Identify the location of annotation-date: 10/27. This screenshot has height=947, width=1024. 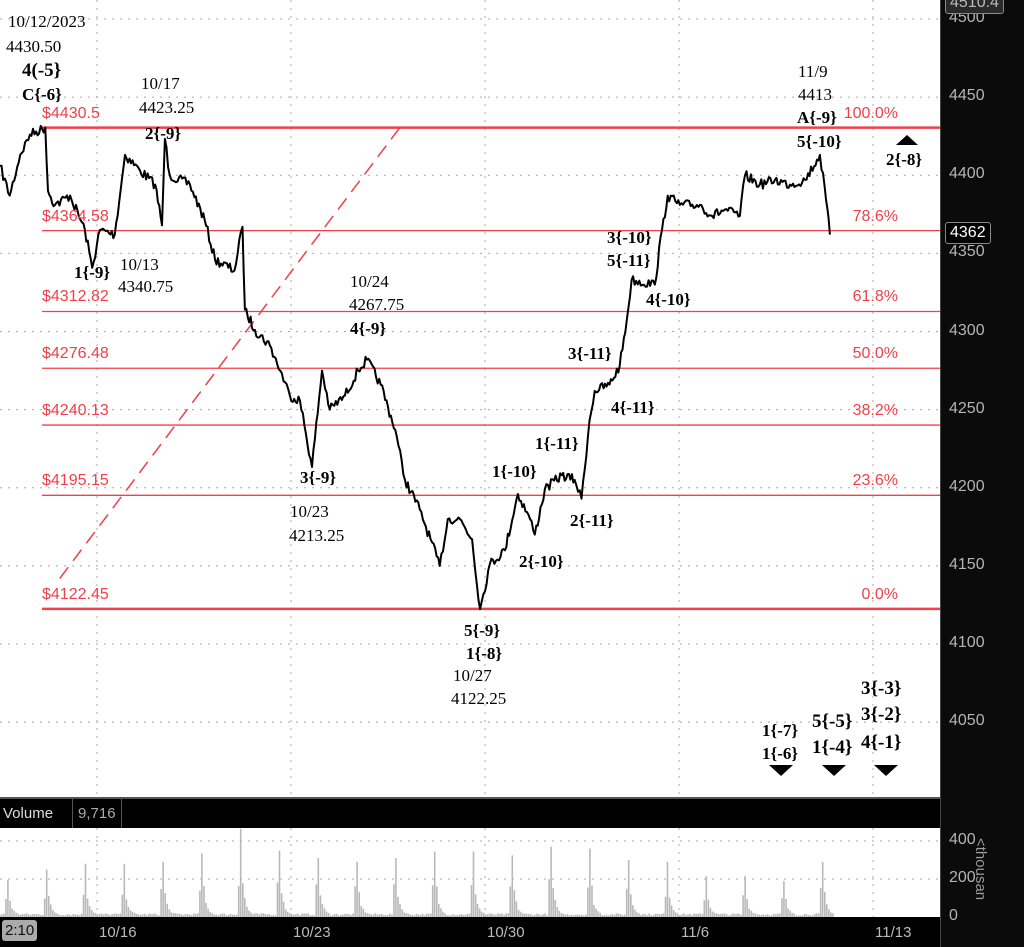
(472, 675).